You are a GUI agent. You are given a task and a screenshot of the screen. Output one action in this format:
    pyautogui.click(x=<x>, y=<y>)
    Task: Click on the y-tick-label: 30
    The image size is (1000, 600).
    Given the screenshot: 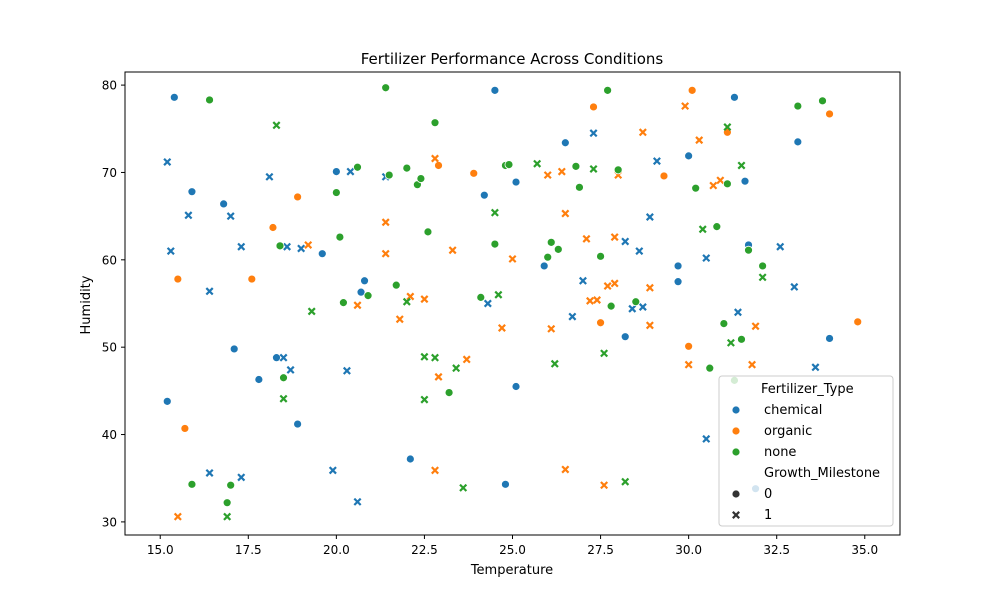 What is the action you would take?
    pyautogui.click(x=109, y=522)
    